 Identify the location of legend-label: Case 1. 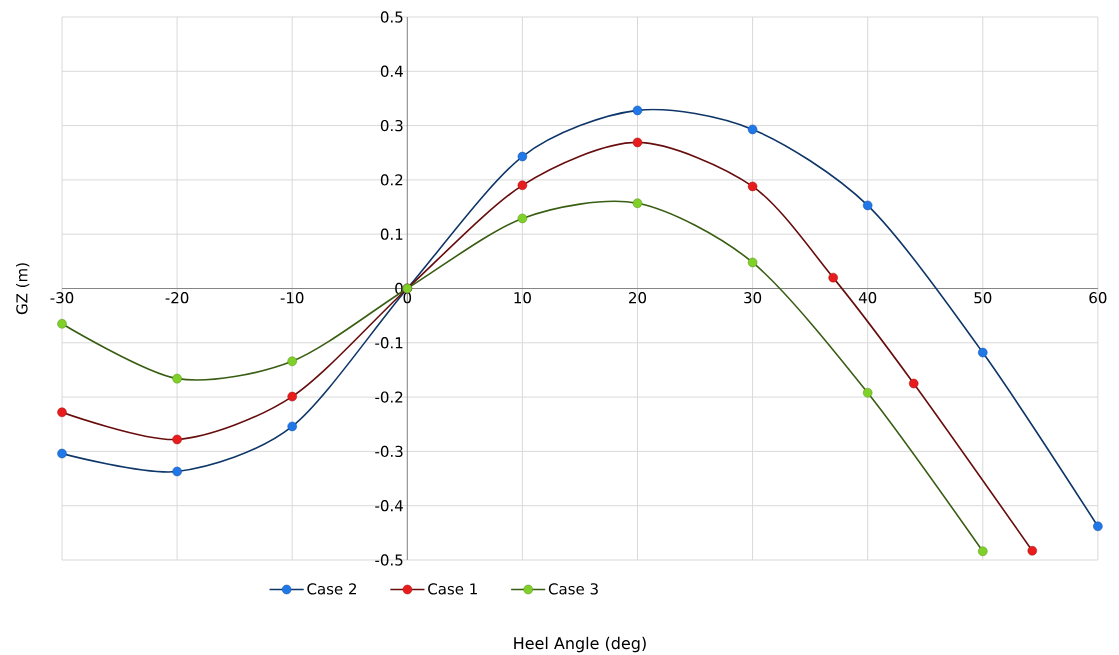
(452, 589).